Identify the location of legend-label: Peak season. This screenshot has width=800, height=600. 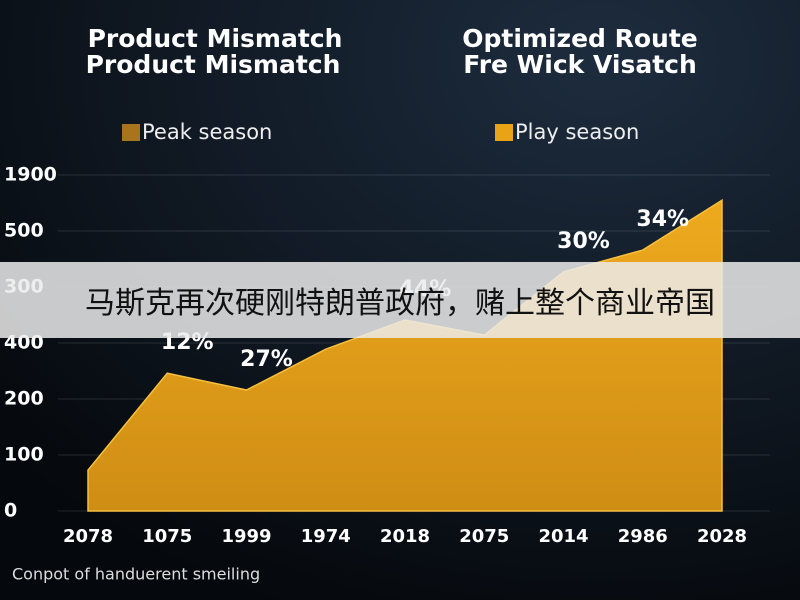
(207, 132).